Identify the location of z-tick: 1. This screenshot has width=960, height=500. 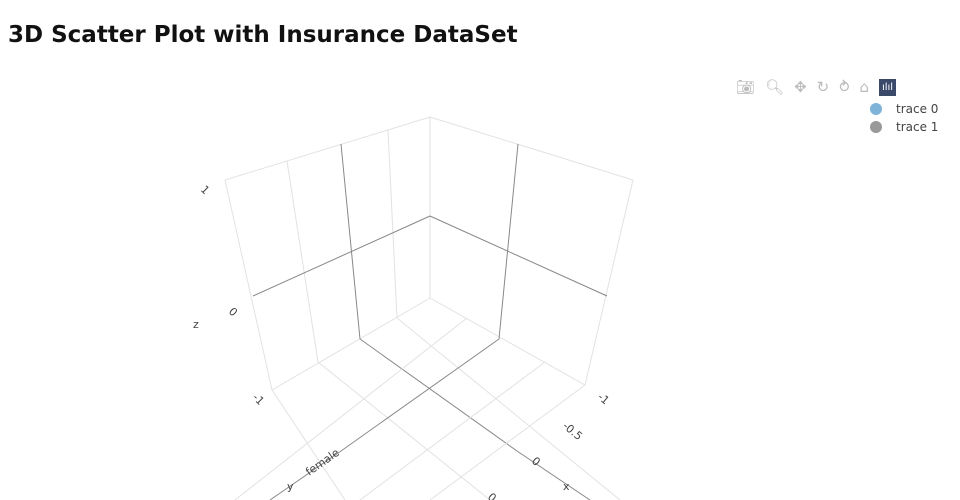
(205, 190).